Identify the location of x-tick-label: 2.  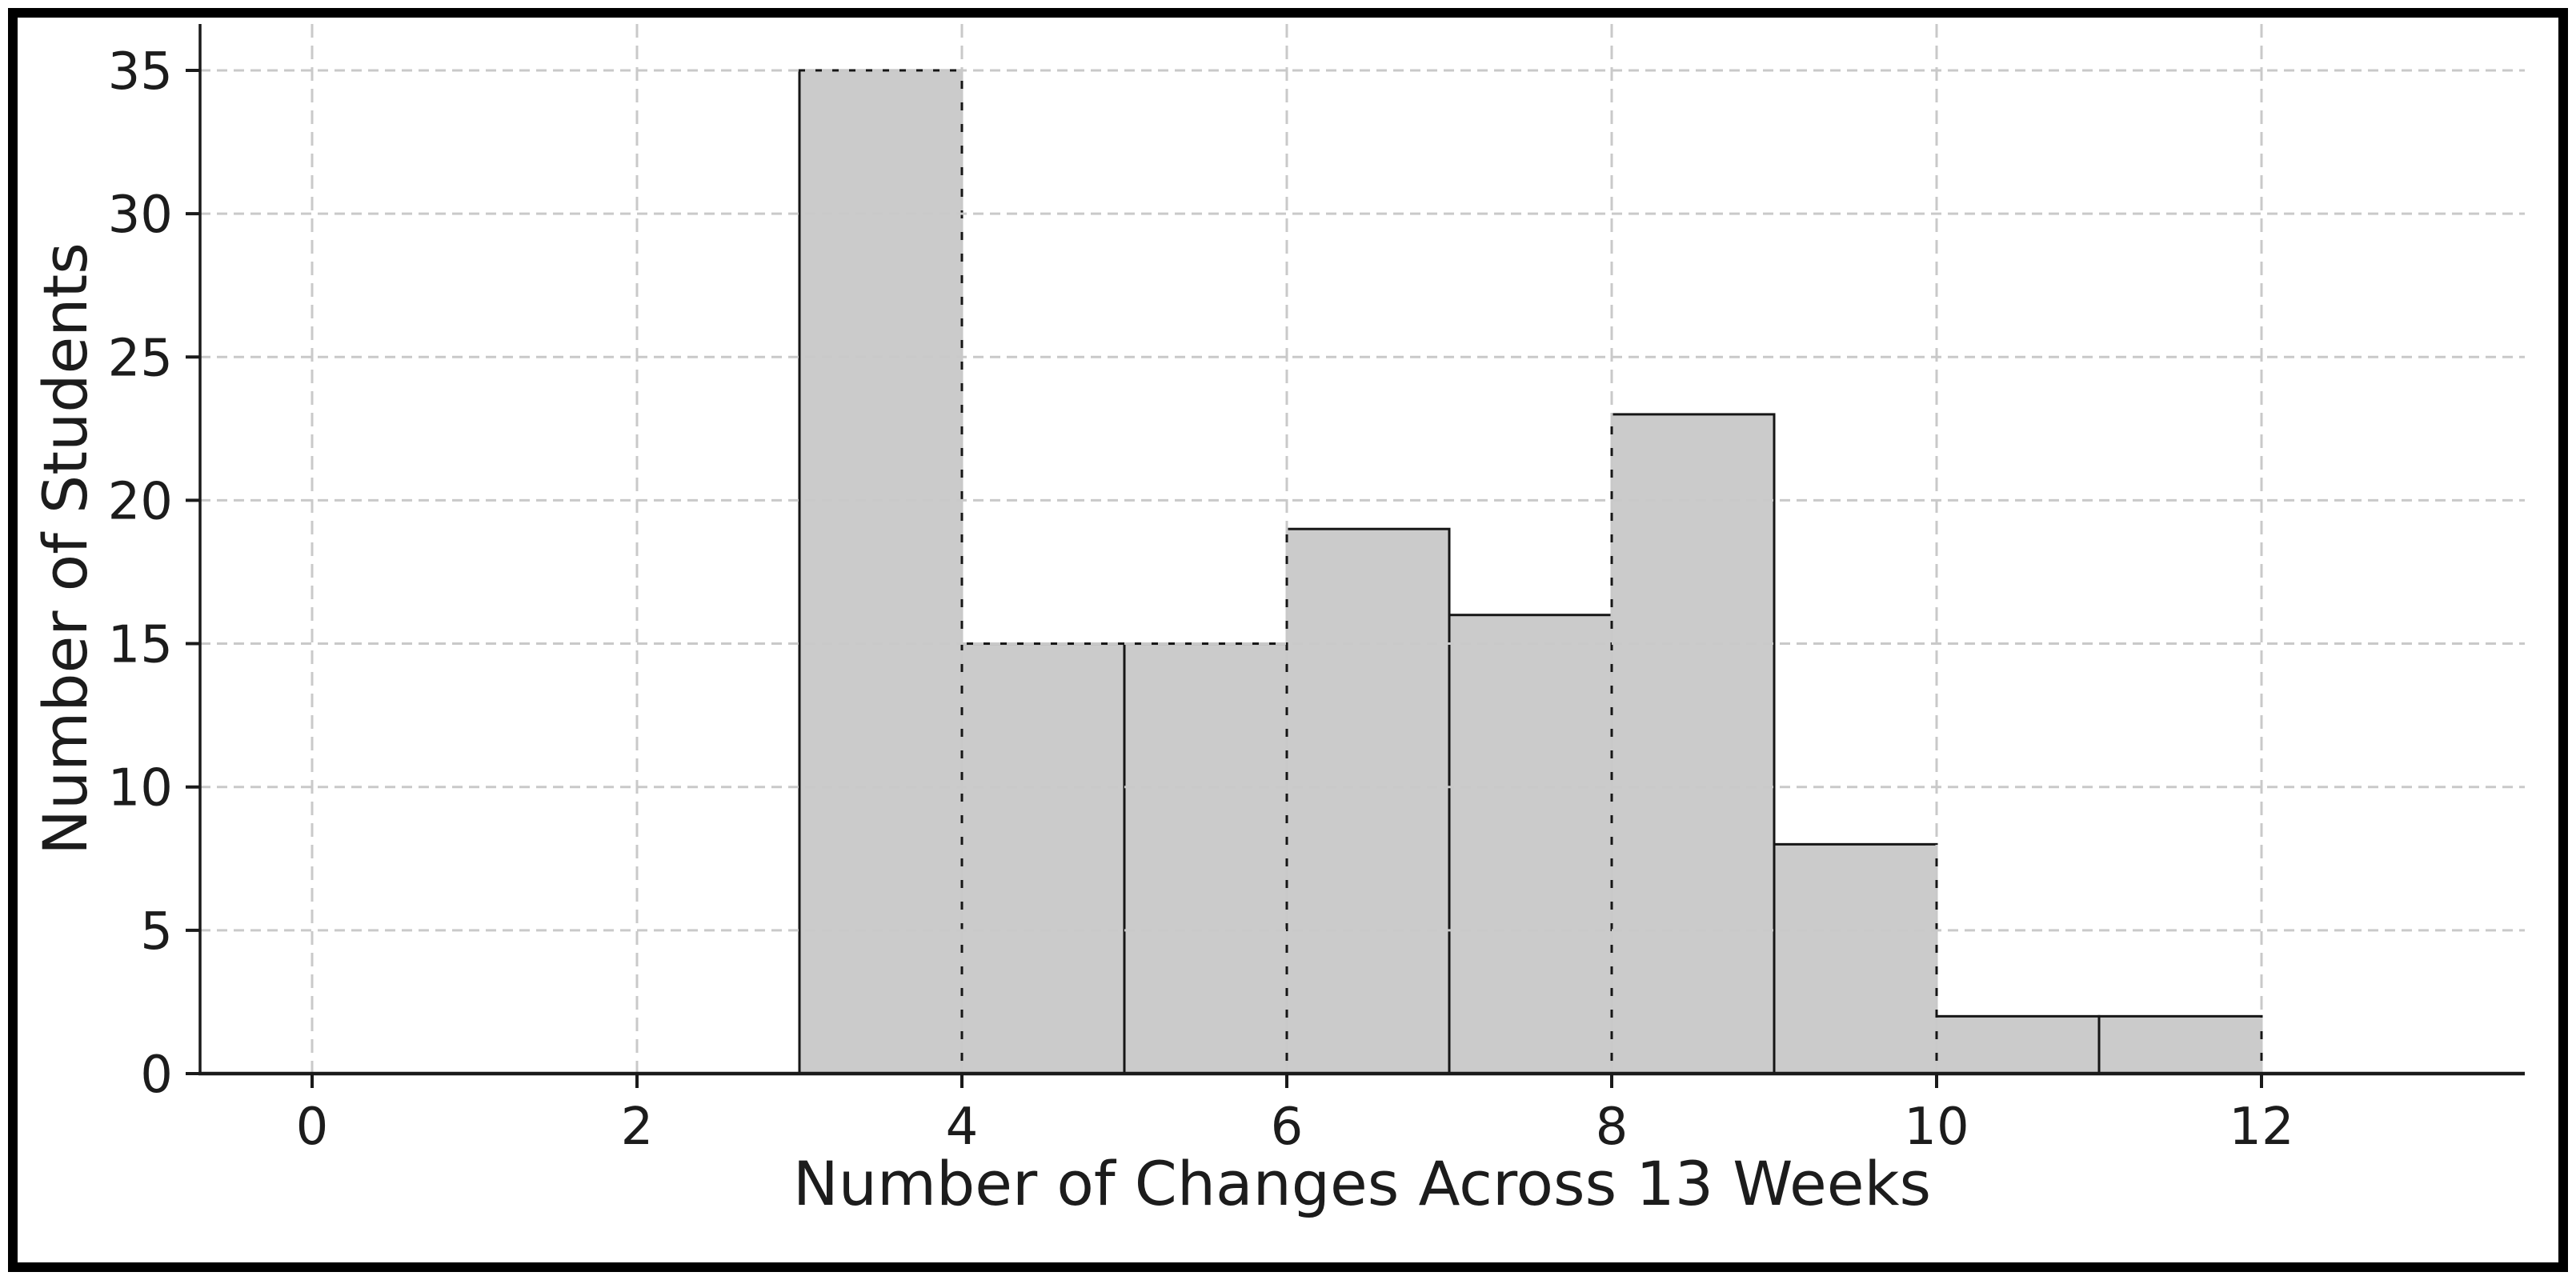
(637, 1127).